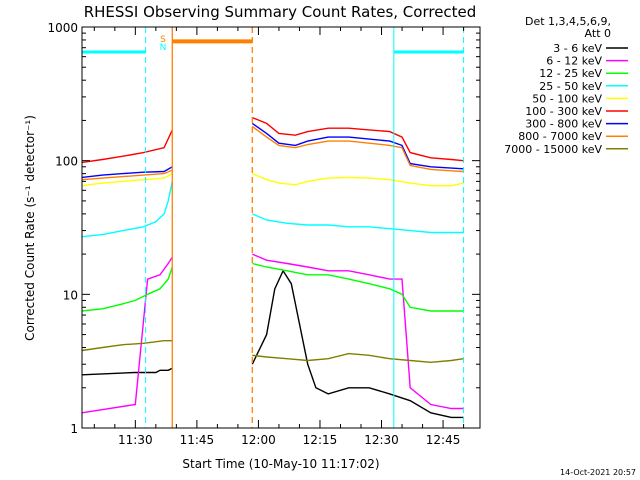  I want to click on legend-header-1: Att 0, so click(598, 33).